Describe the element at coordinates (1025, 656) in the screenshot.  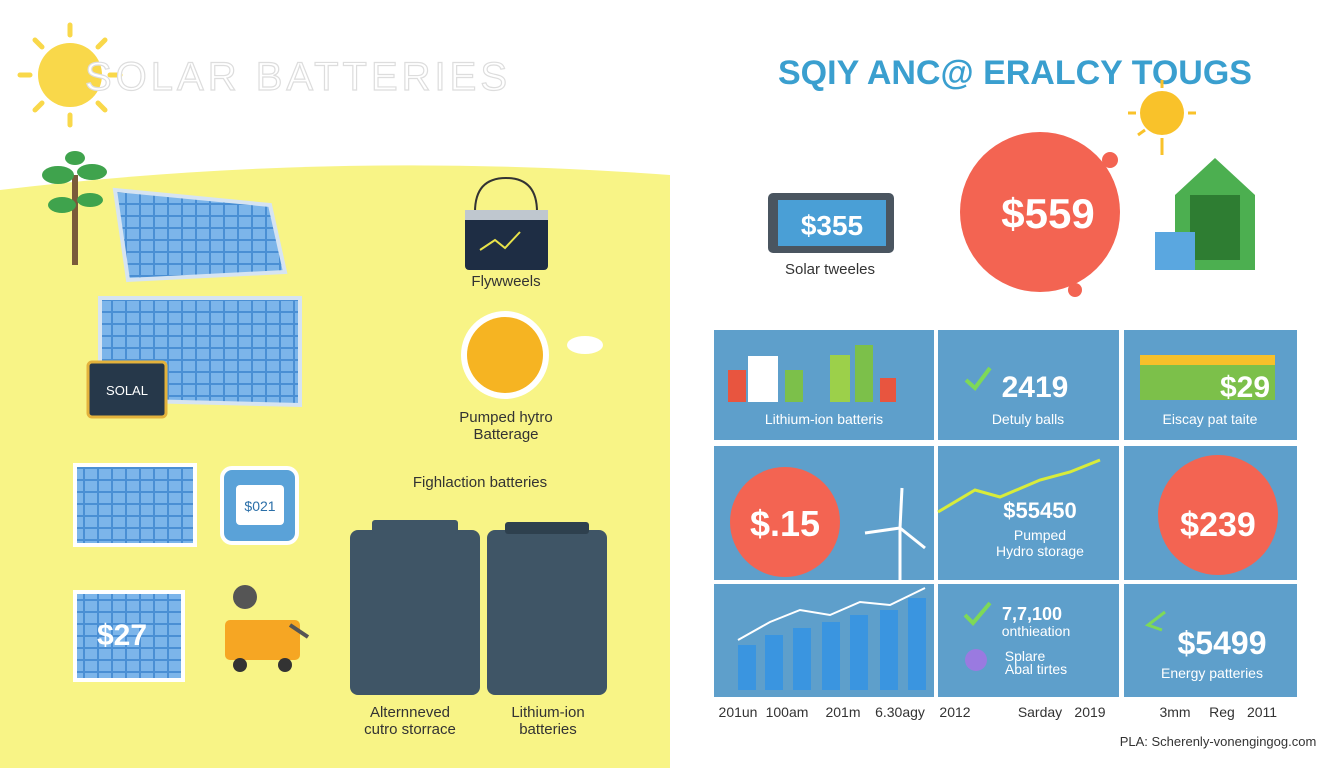
I see `tile-label: Splare` at that location.